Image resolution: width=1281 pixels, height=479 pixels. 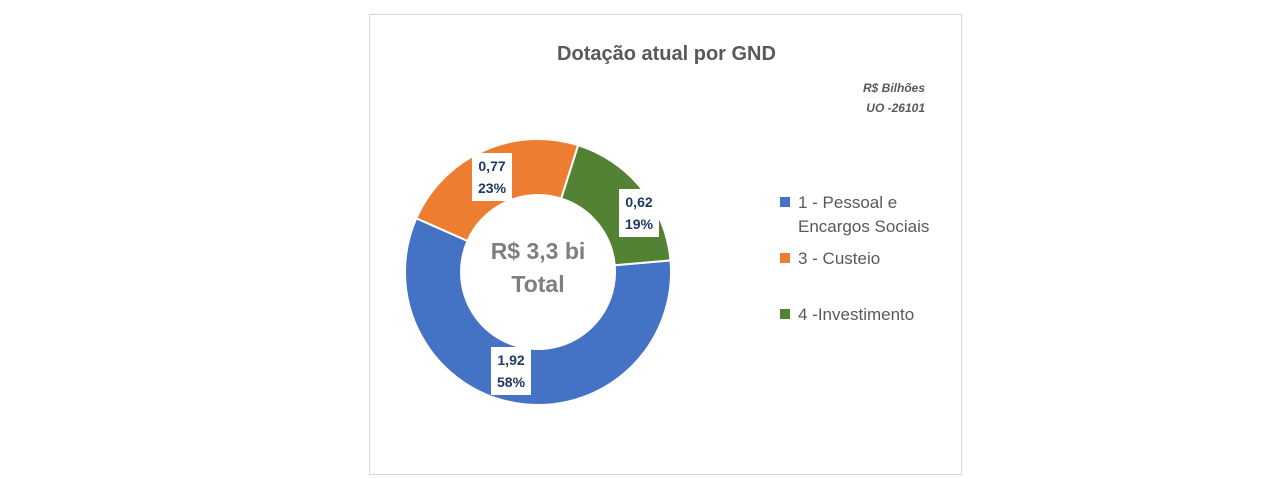 What do you see at coordinates (511, 371) in the screenshot?
I see `data-label-1: 1,92 58%` at bounding box center [511, 371].